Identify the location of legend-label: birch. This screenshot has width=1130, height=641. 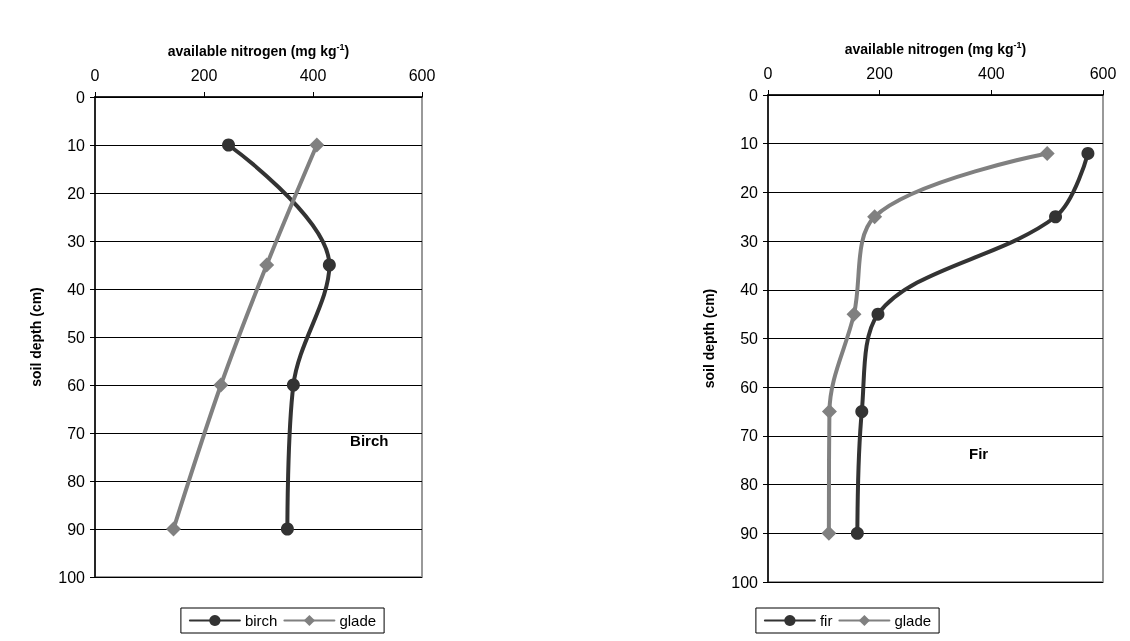
(261, 620).